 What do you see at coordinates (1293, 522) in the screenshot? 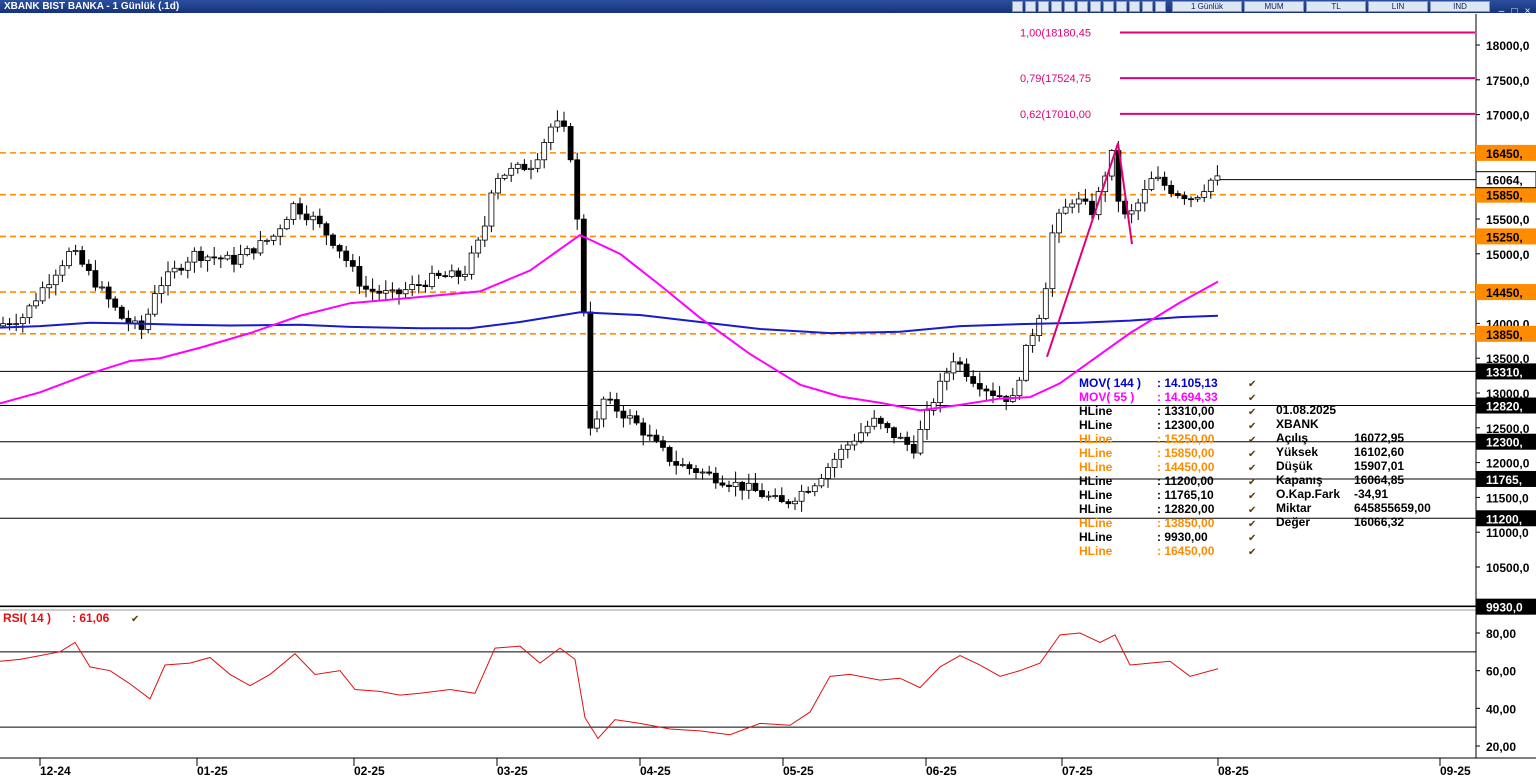
I see `info-label: Değer` at bounding box center [1293, 522].